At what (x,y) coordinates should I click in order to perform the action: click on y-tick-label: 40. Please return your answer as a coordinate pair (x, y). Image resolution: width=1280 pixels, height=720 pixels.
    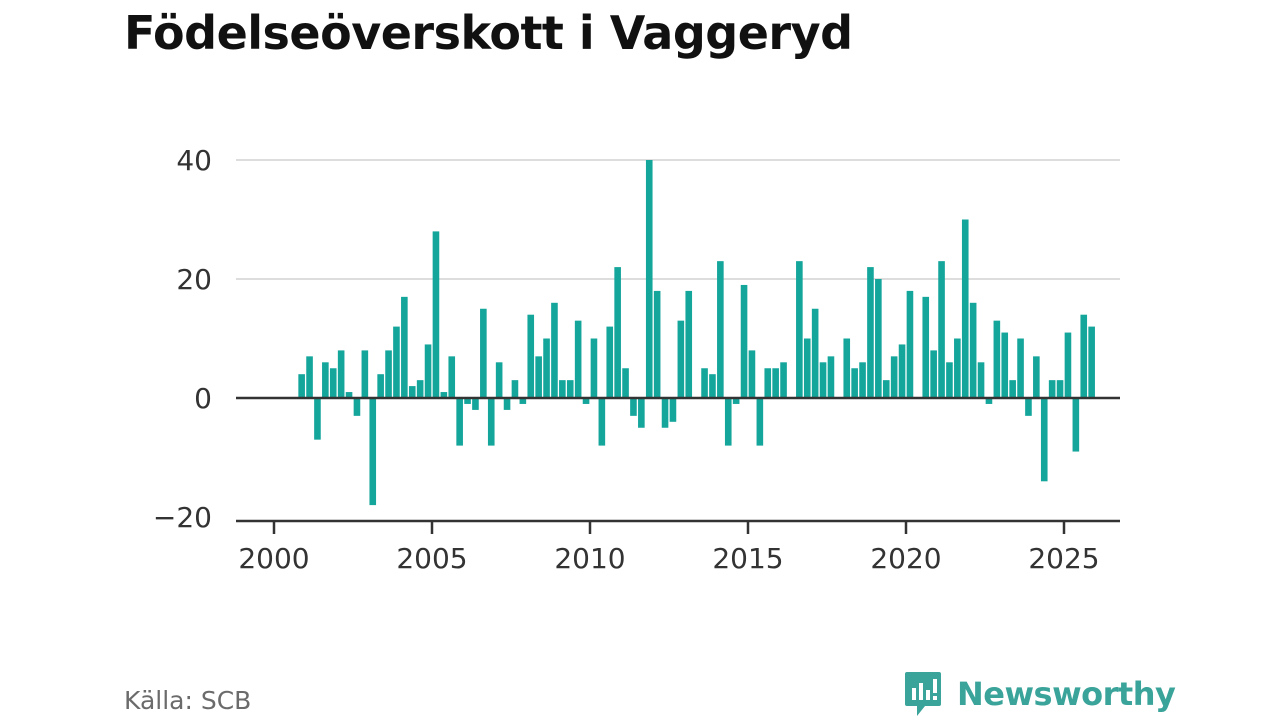
    Looking at the image, I should click on (194, 160).